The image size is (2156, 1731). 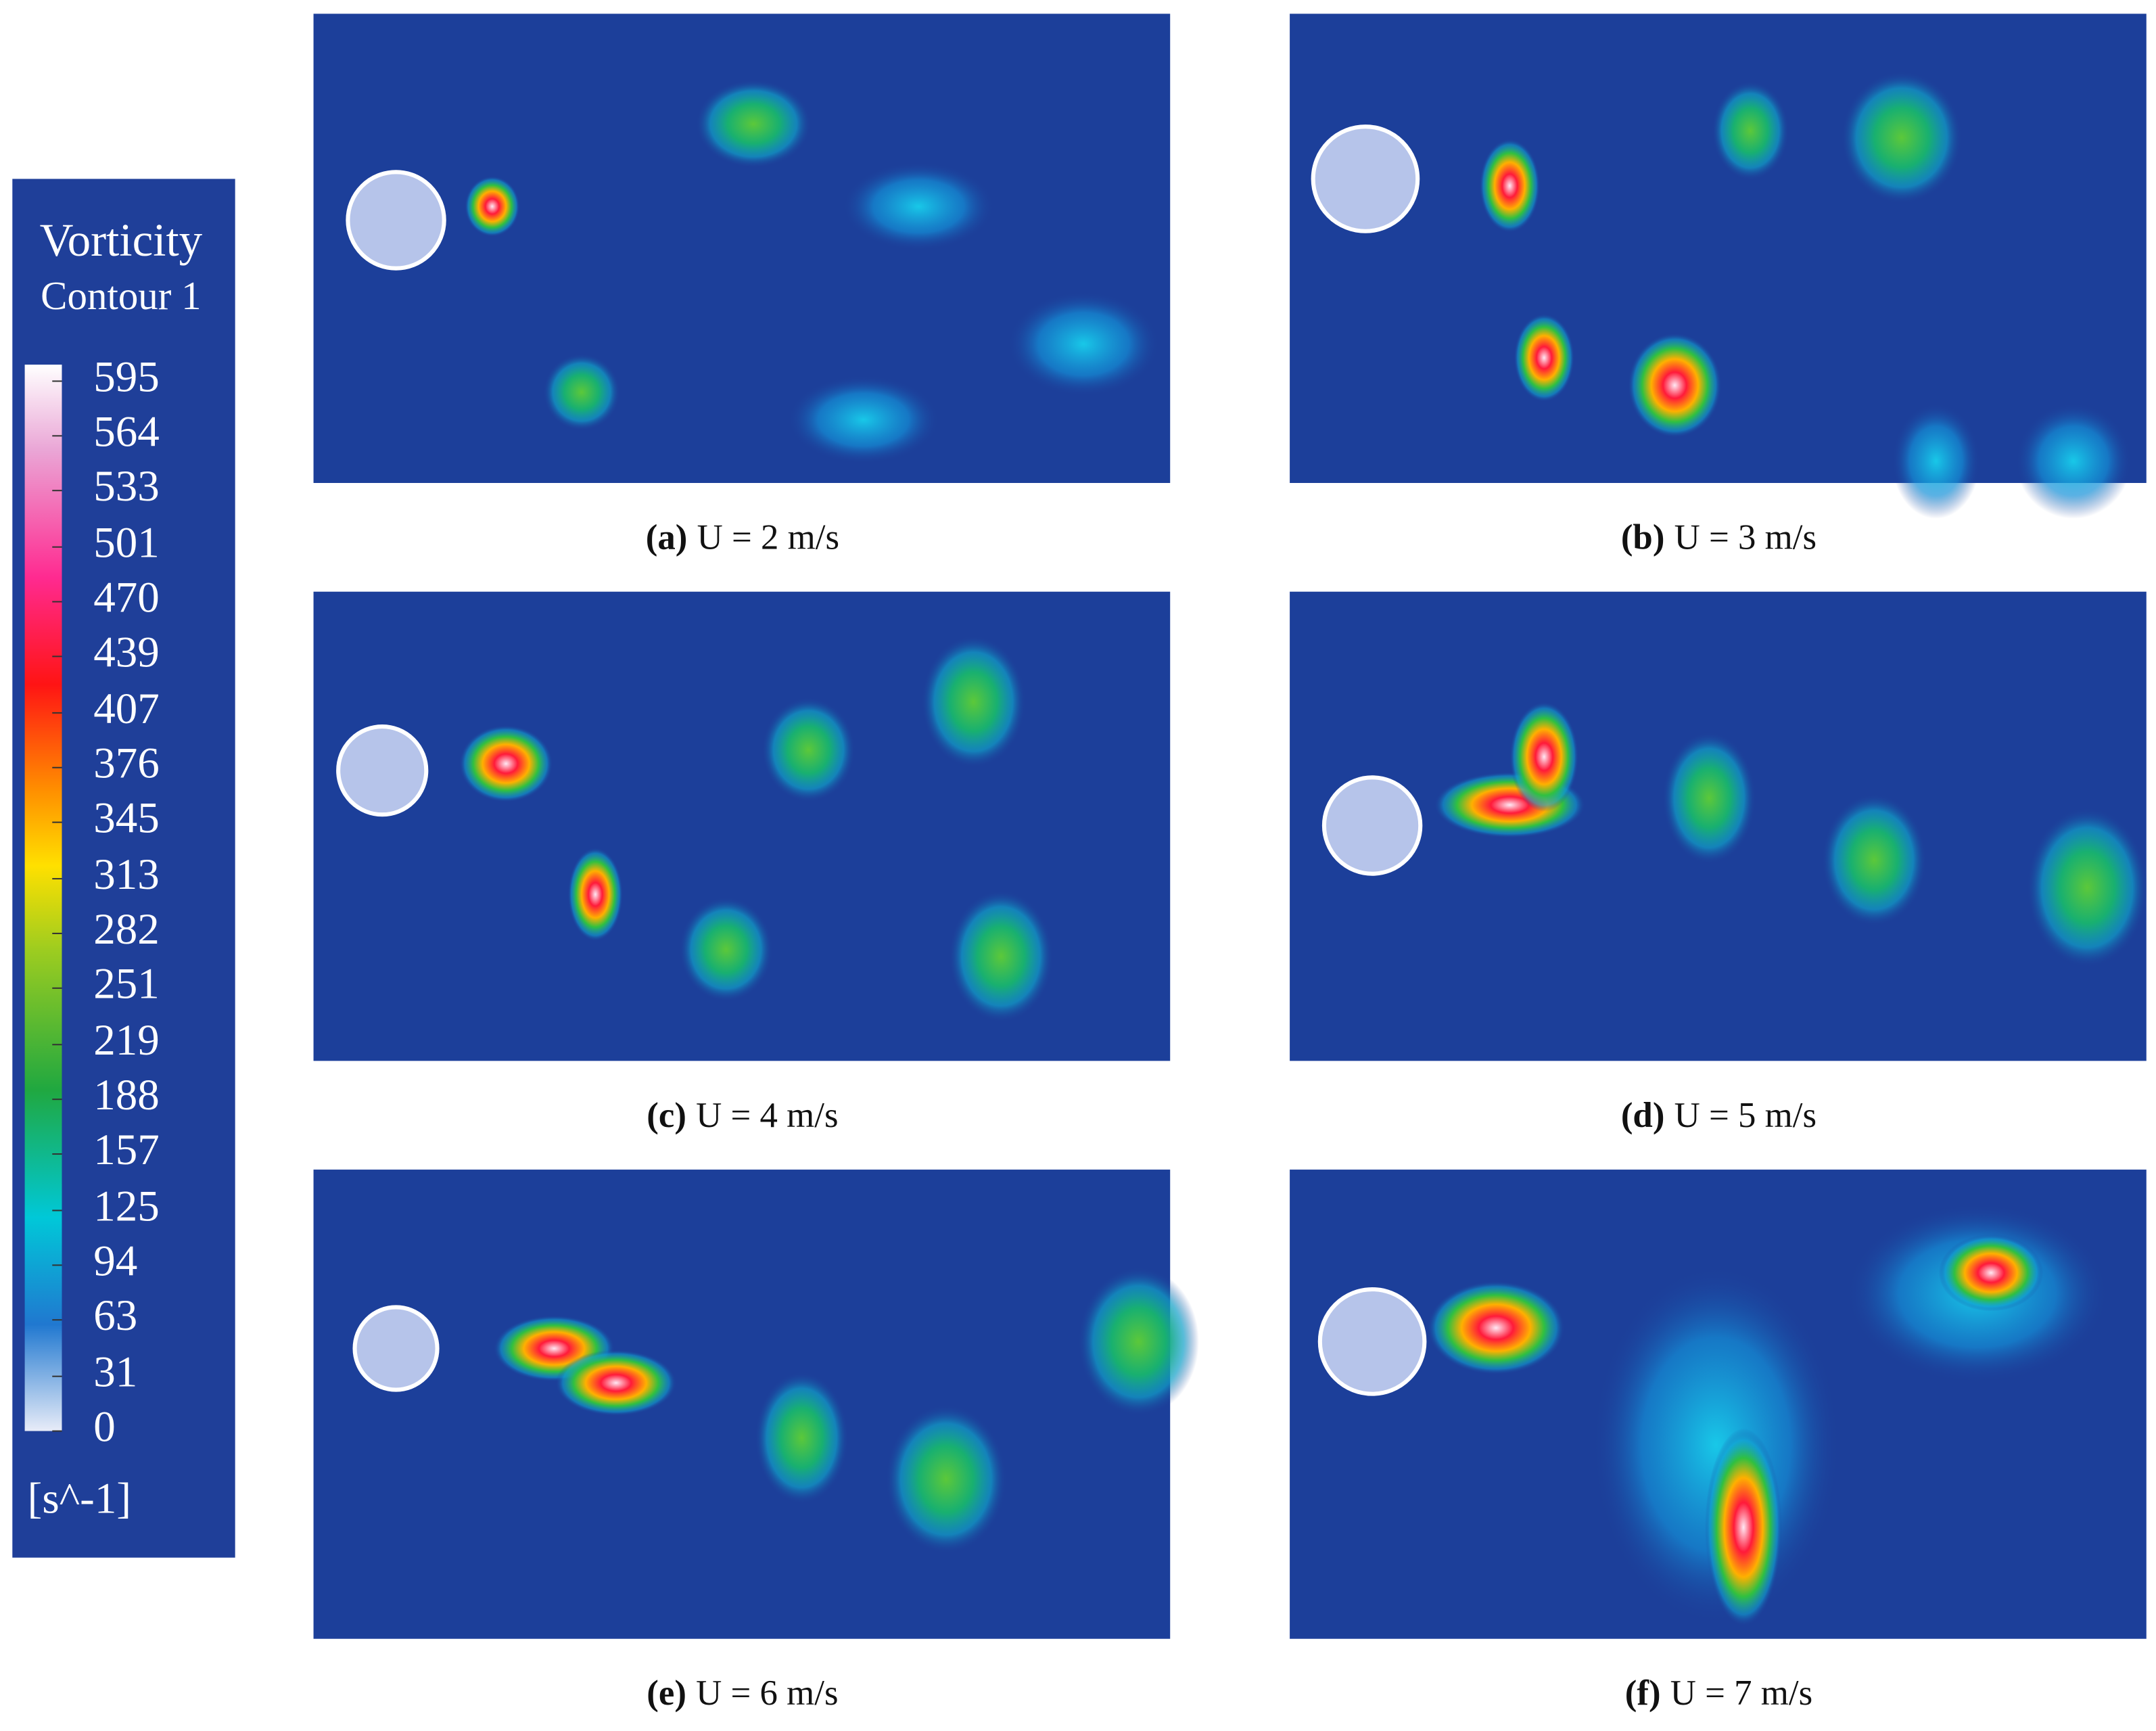 What do you see at coordinates (126, 874) in the screenshot?
I see `tick-label: 313` at bounding box center [126, 874].